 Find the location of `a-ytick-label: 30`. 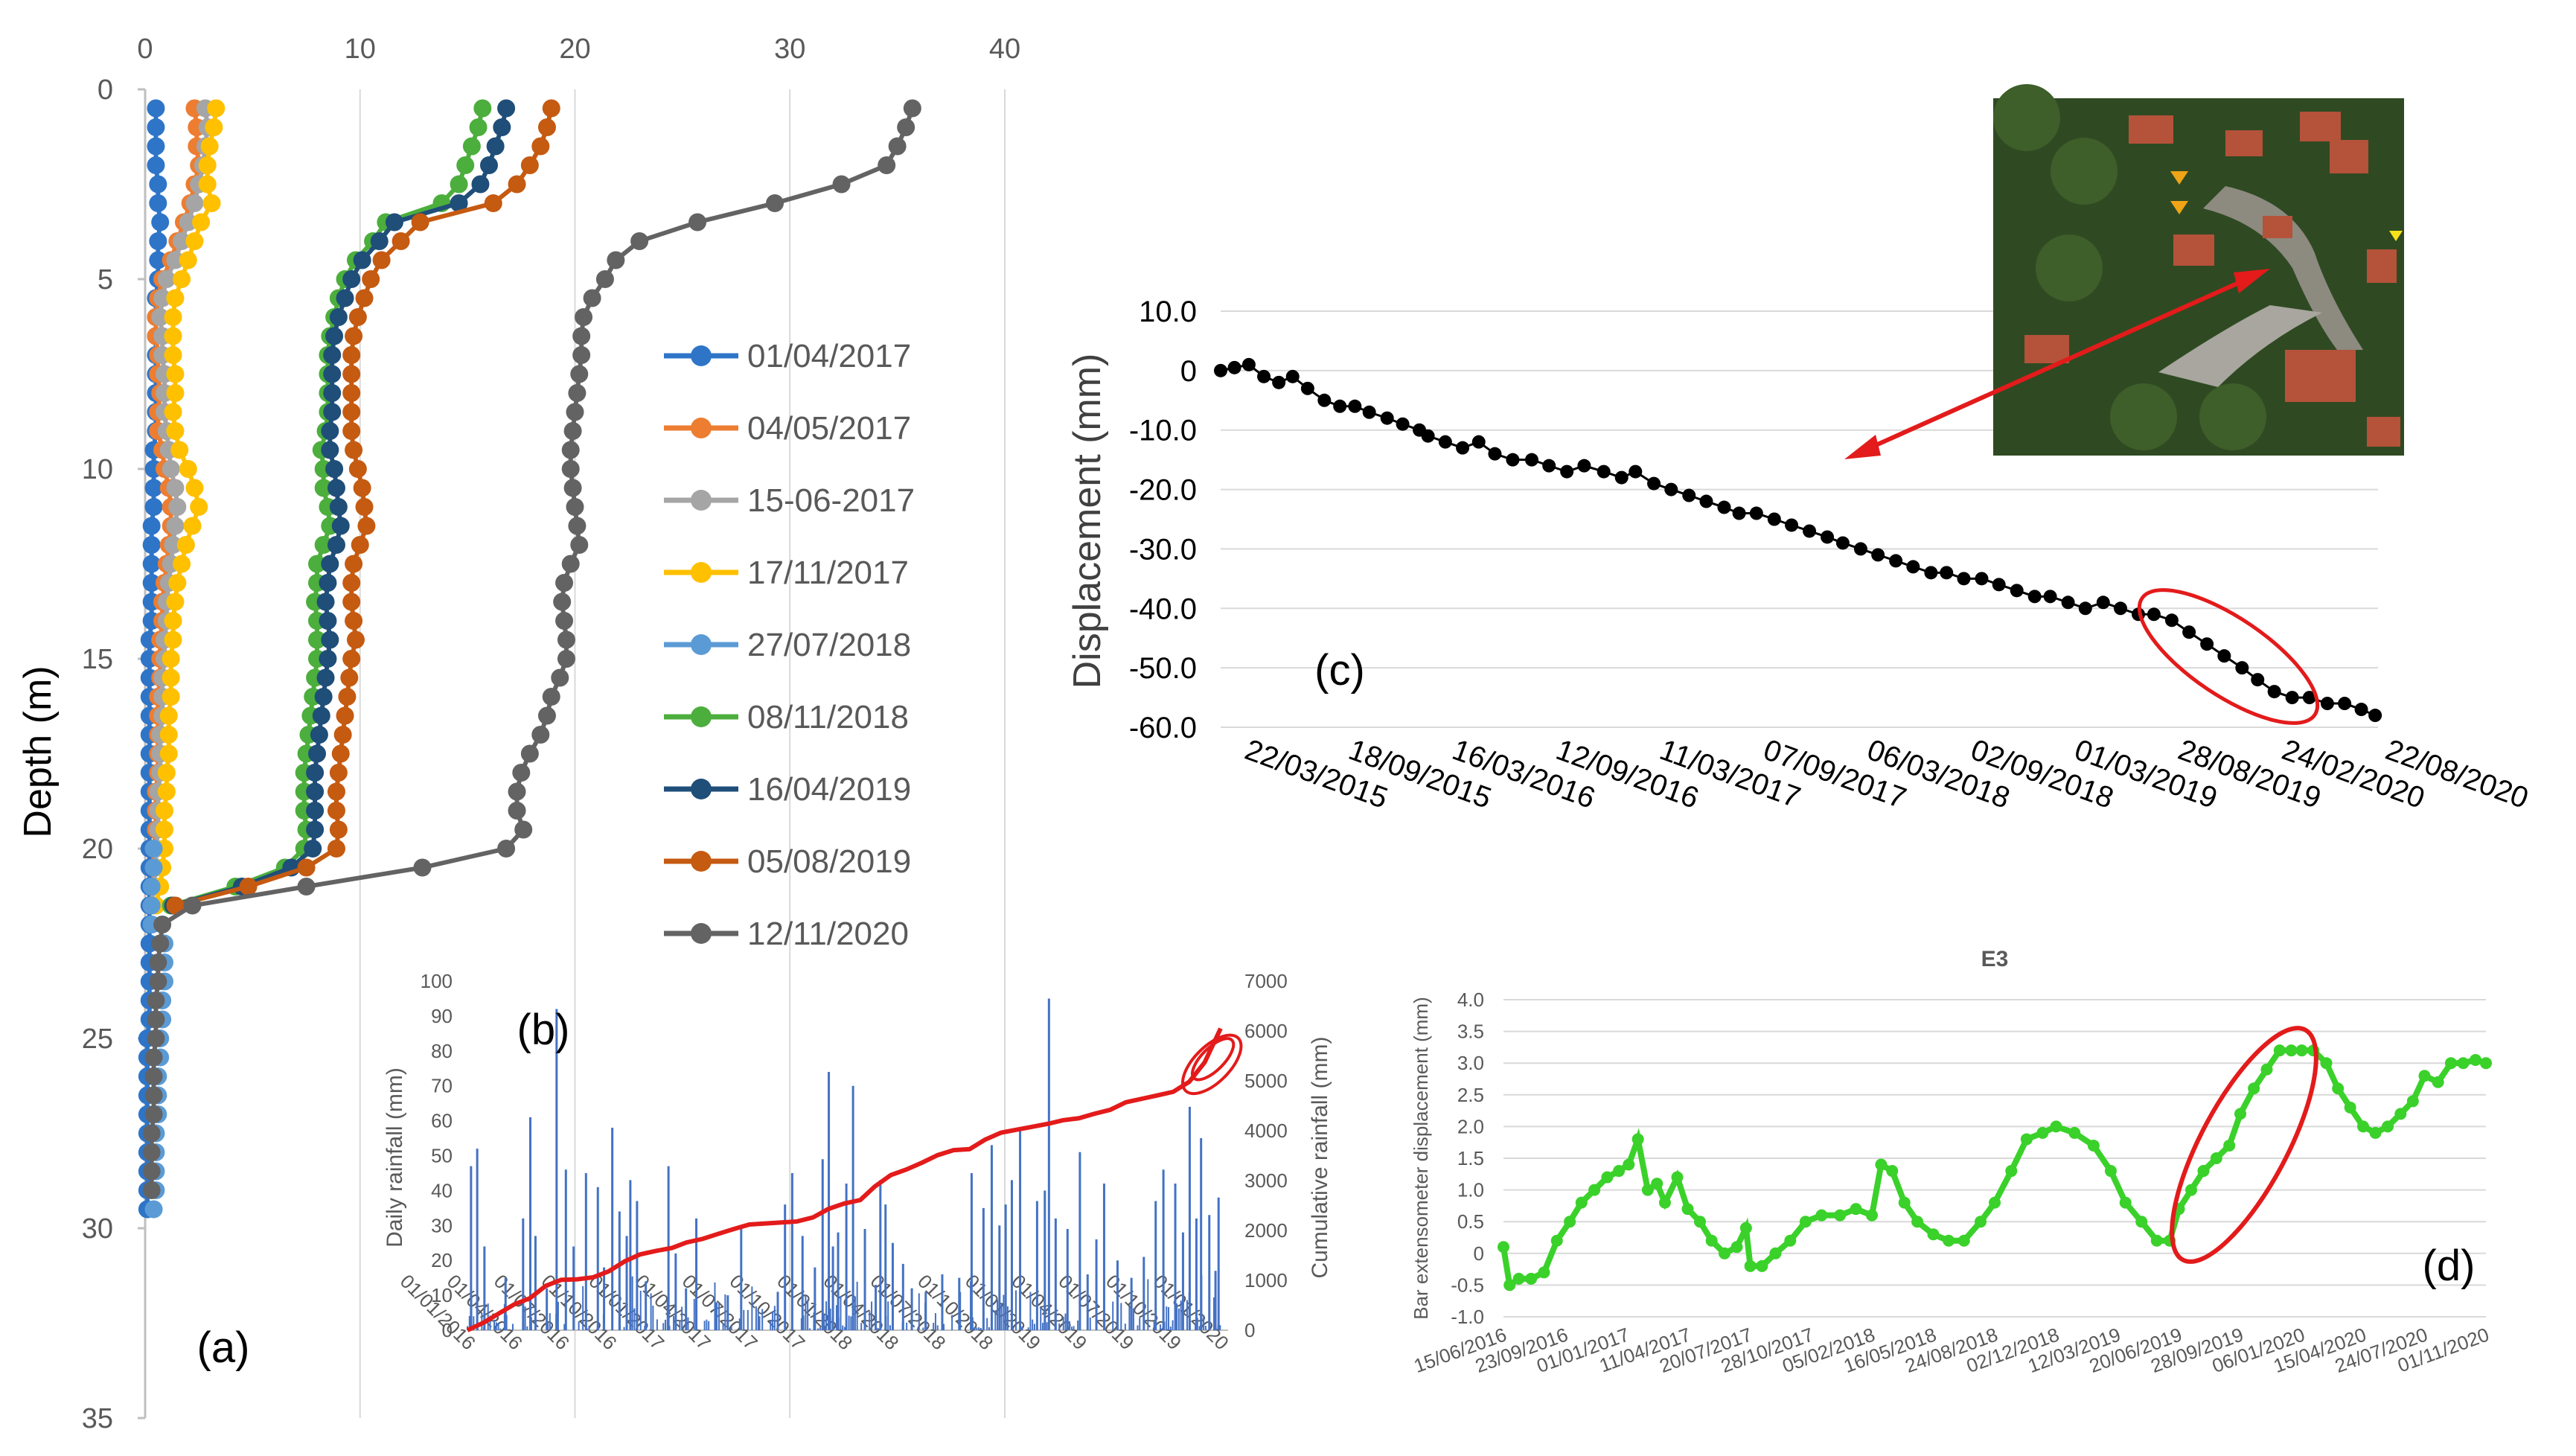

a-ytick-label: 30 is located at coordinates (97, 1229).